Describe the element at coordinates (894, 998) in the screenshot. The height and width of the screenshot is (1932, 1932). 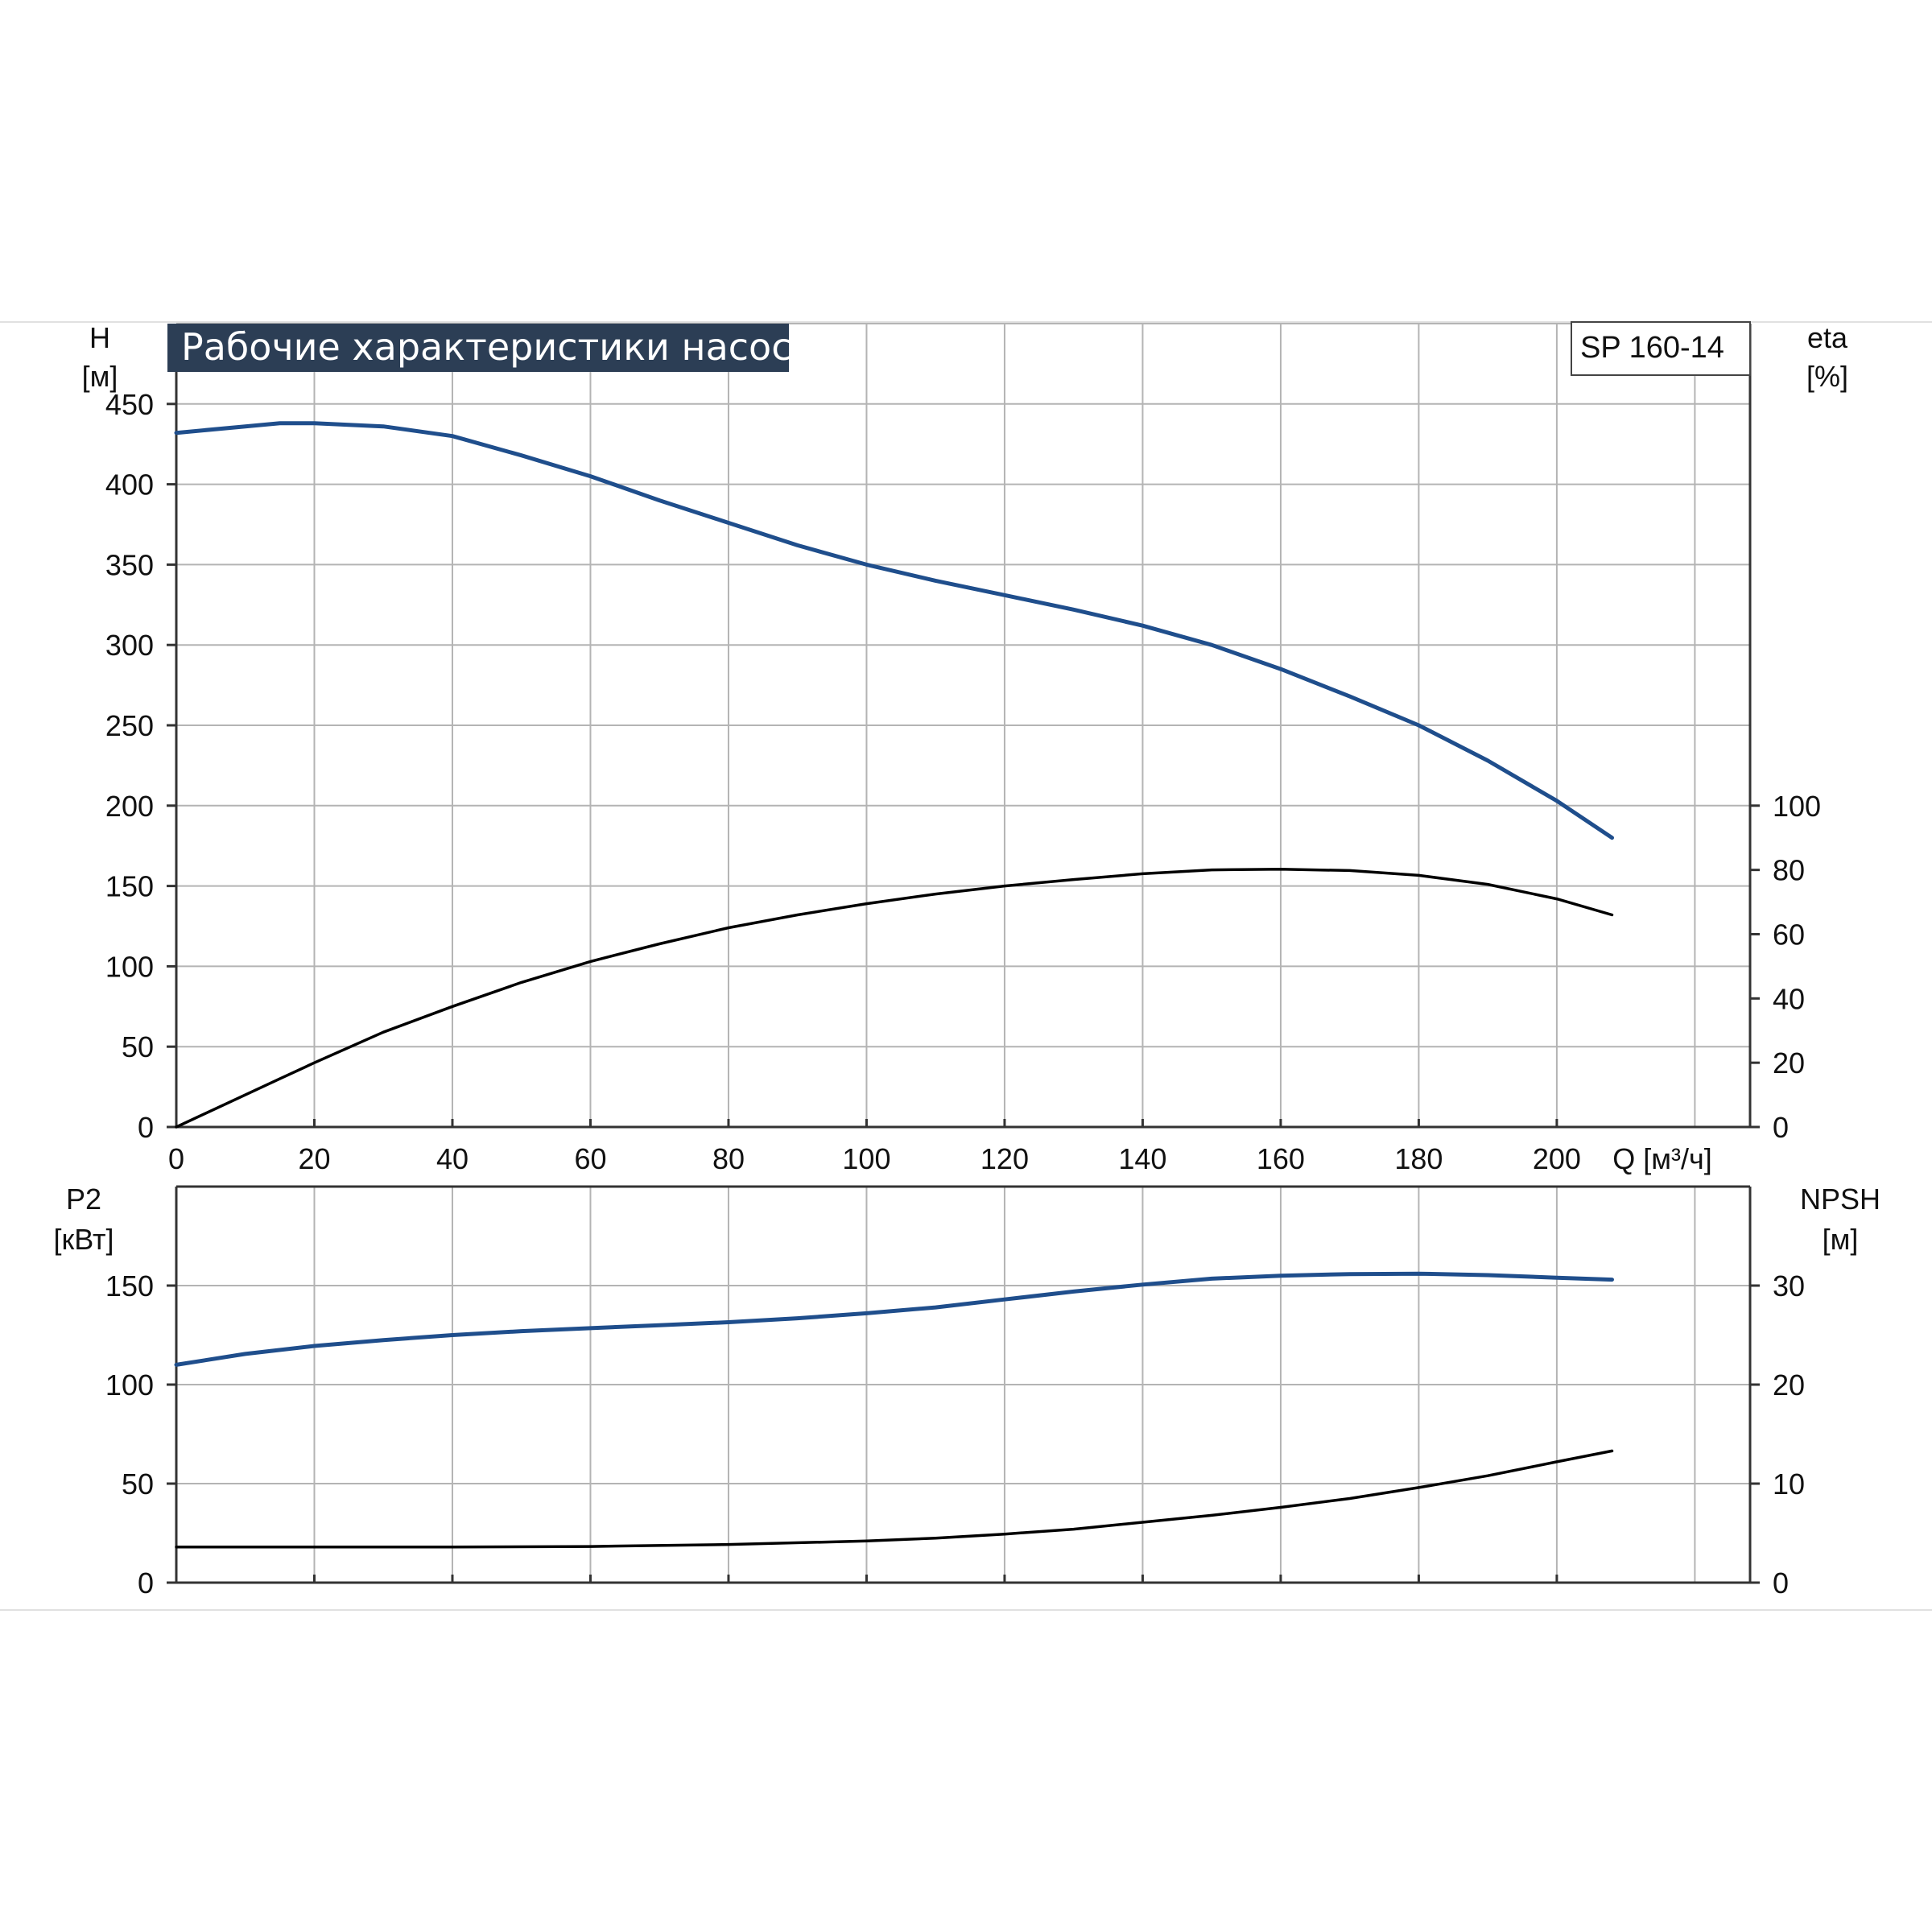
I see `efficiency-curve` at that location.